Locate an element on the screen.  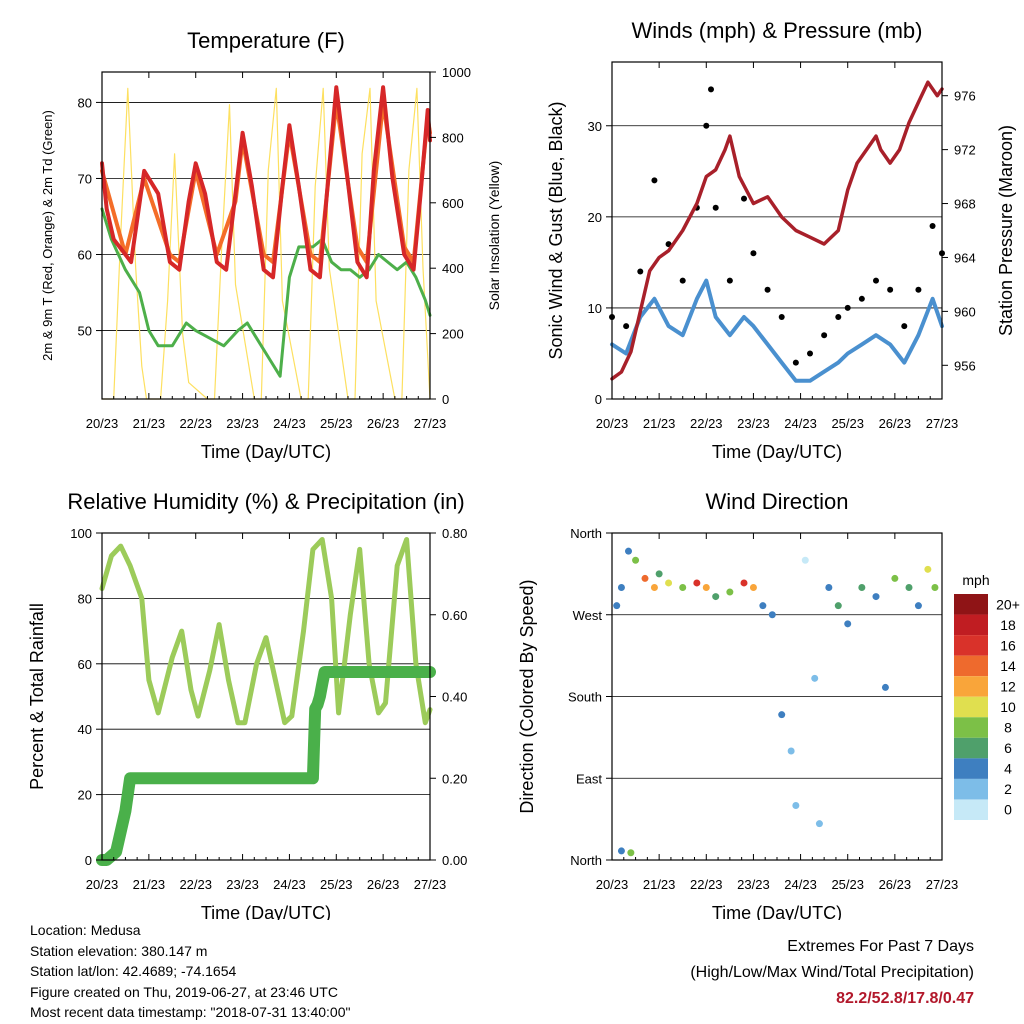
series-pressure-line is located at coordinates (777, 230).